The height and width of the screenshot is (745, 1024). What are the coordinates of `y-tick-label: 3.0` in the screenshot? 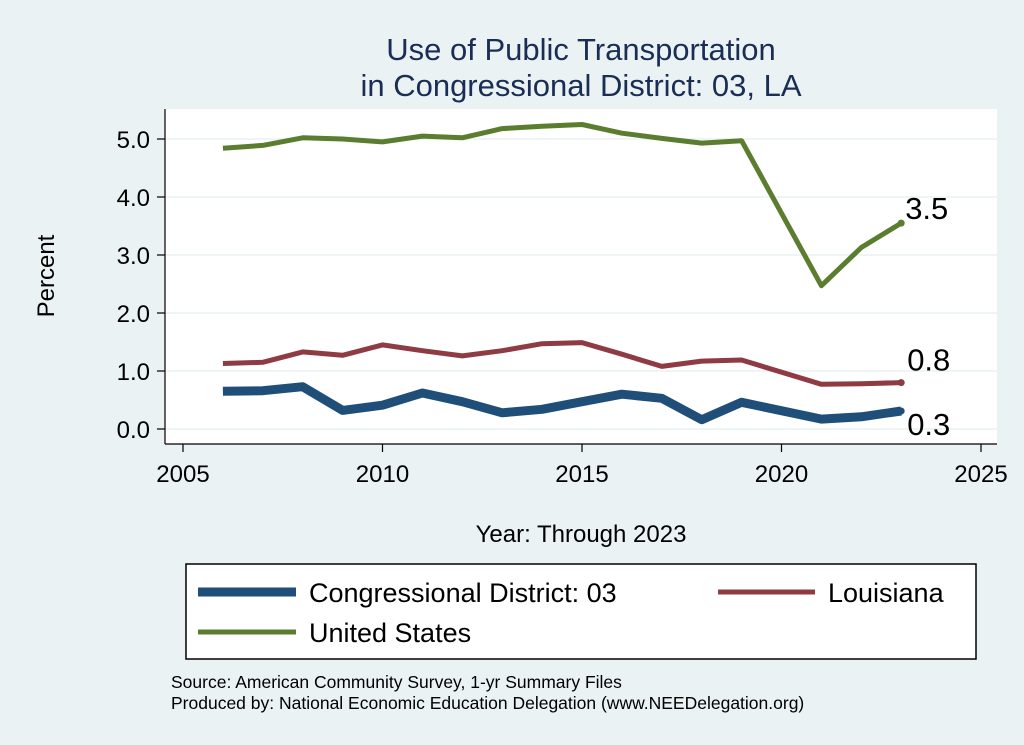 It's located at (133, 256).